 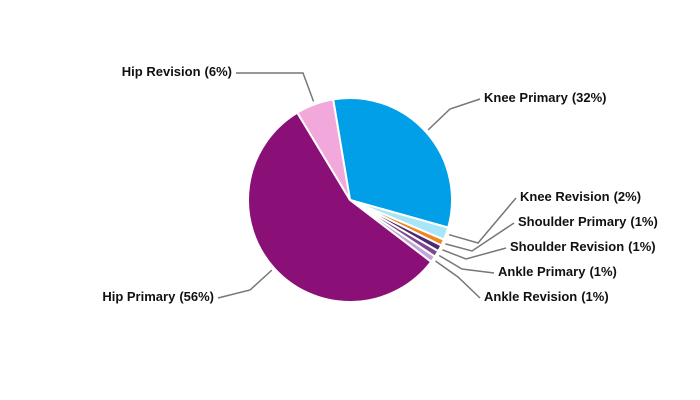 I want to click on slice-label: Shoulder Primary (1%), so click(x=588, y=221).